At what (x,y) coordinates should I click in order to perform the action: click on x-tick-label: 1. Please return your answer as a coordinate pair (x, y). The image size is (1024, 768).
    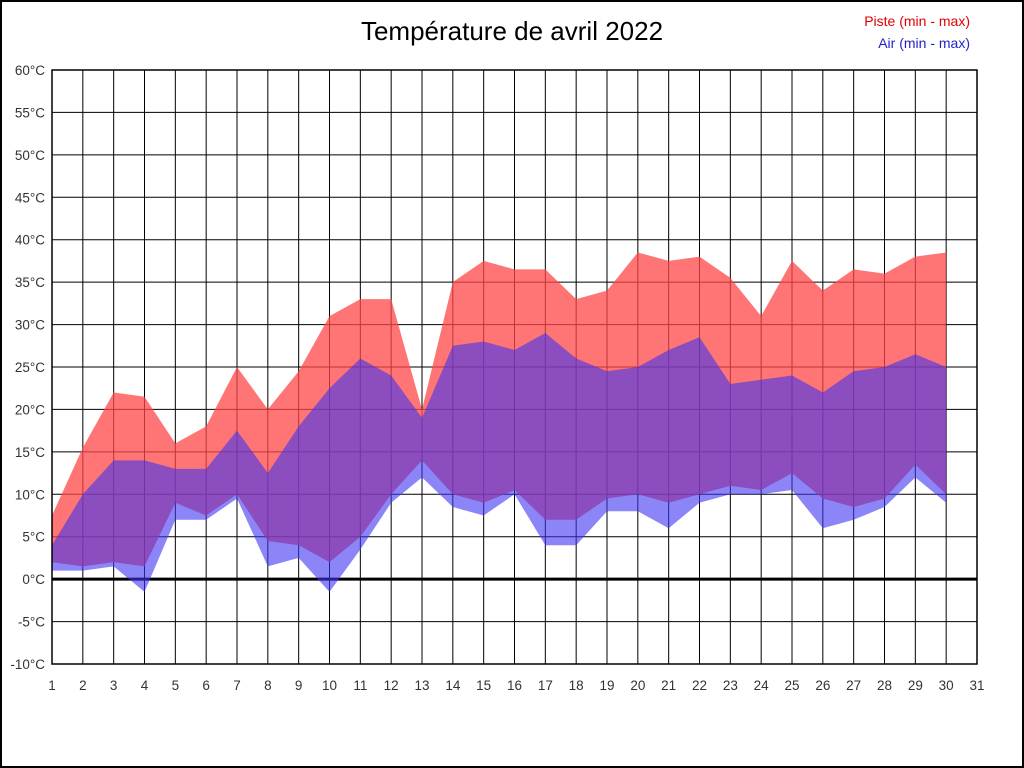
    Looking at the image, I should click on (52, 685).